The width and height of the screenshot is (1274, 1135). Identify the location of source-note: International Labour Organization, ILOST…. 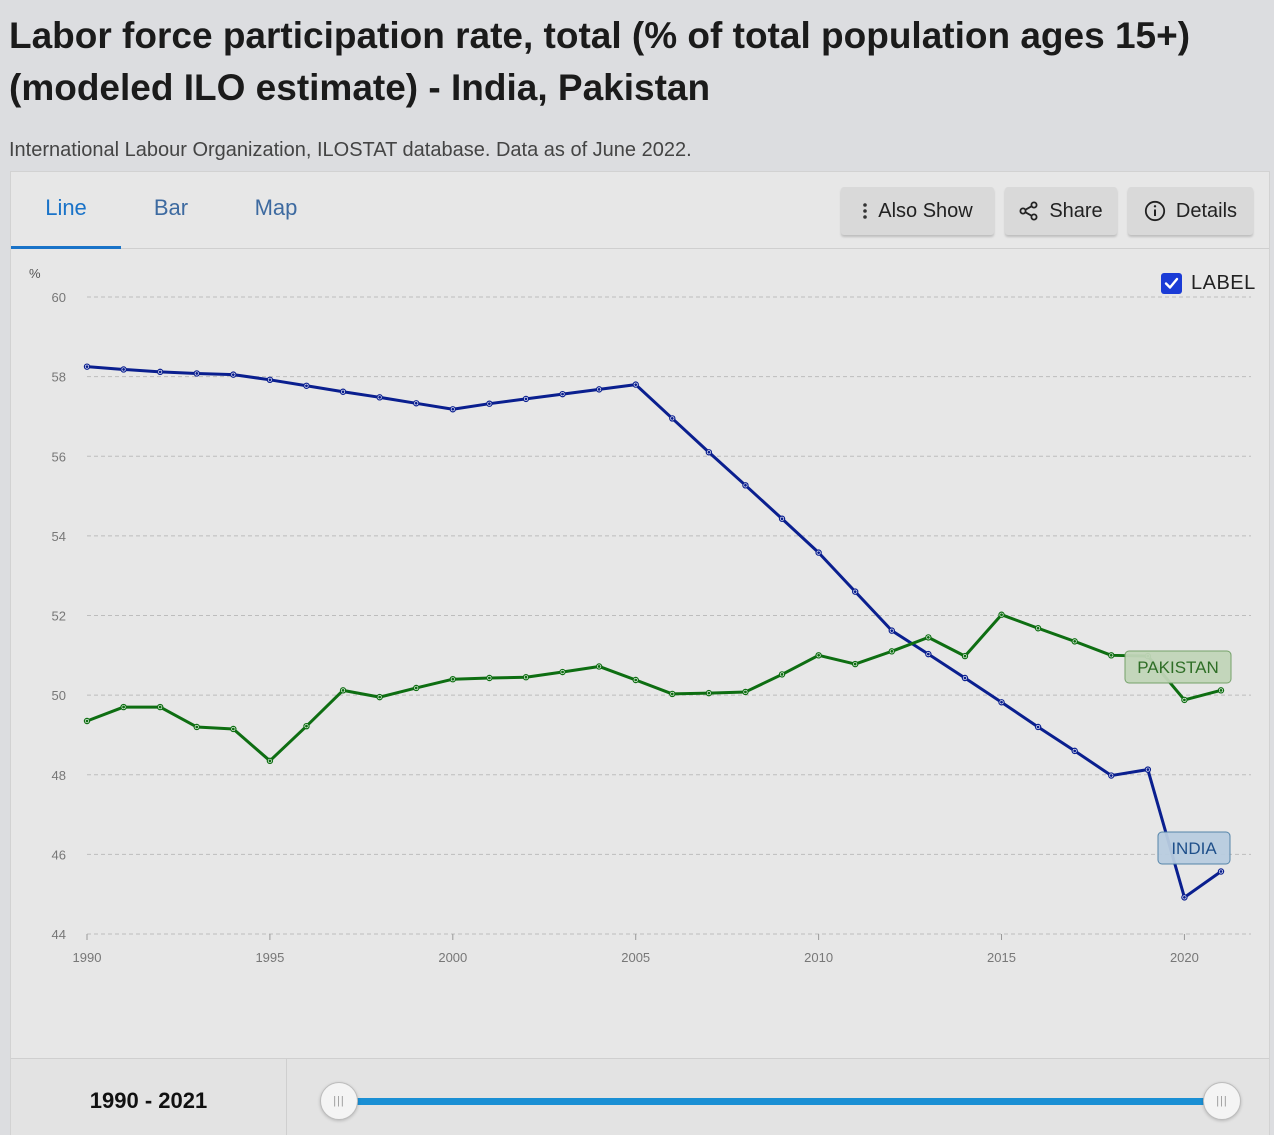
(350, 150).